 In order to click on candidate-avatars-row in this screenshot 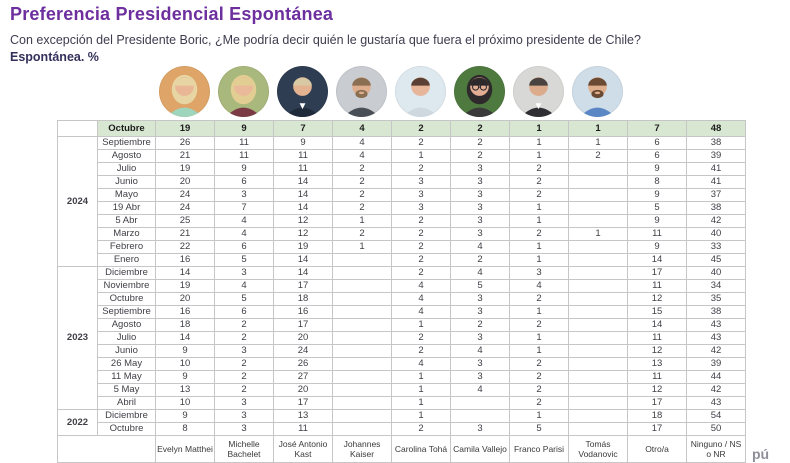, I will do `click(450, 91)`.